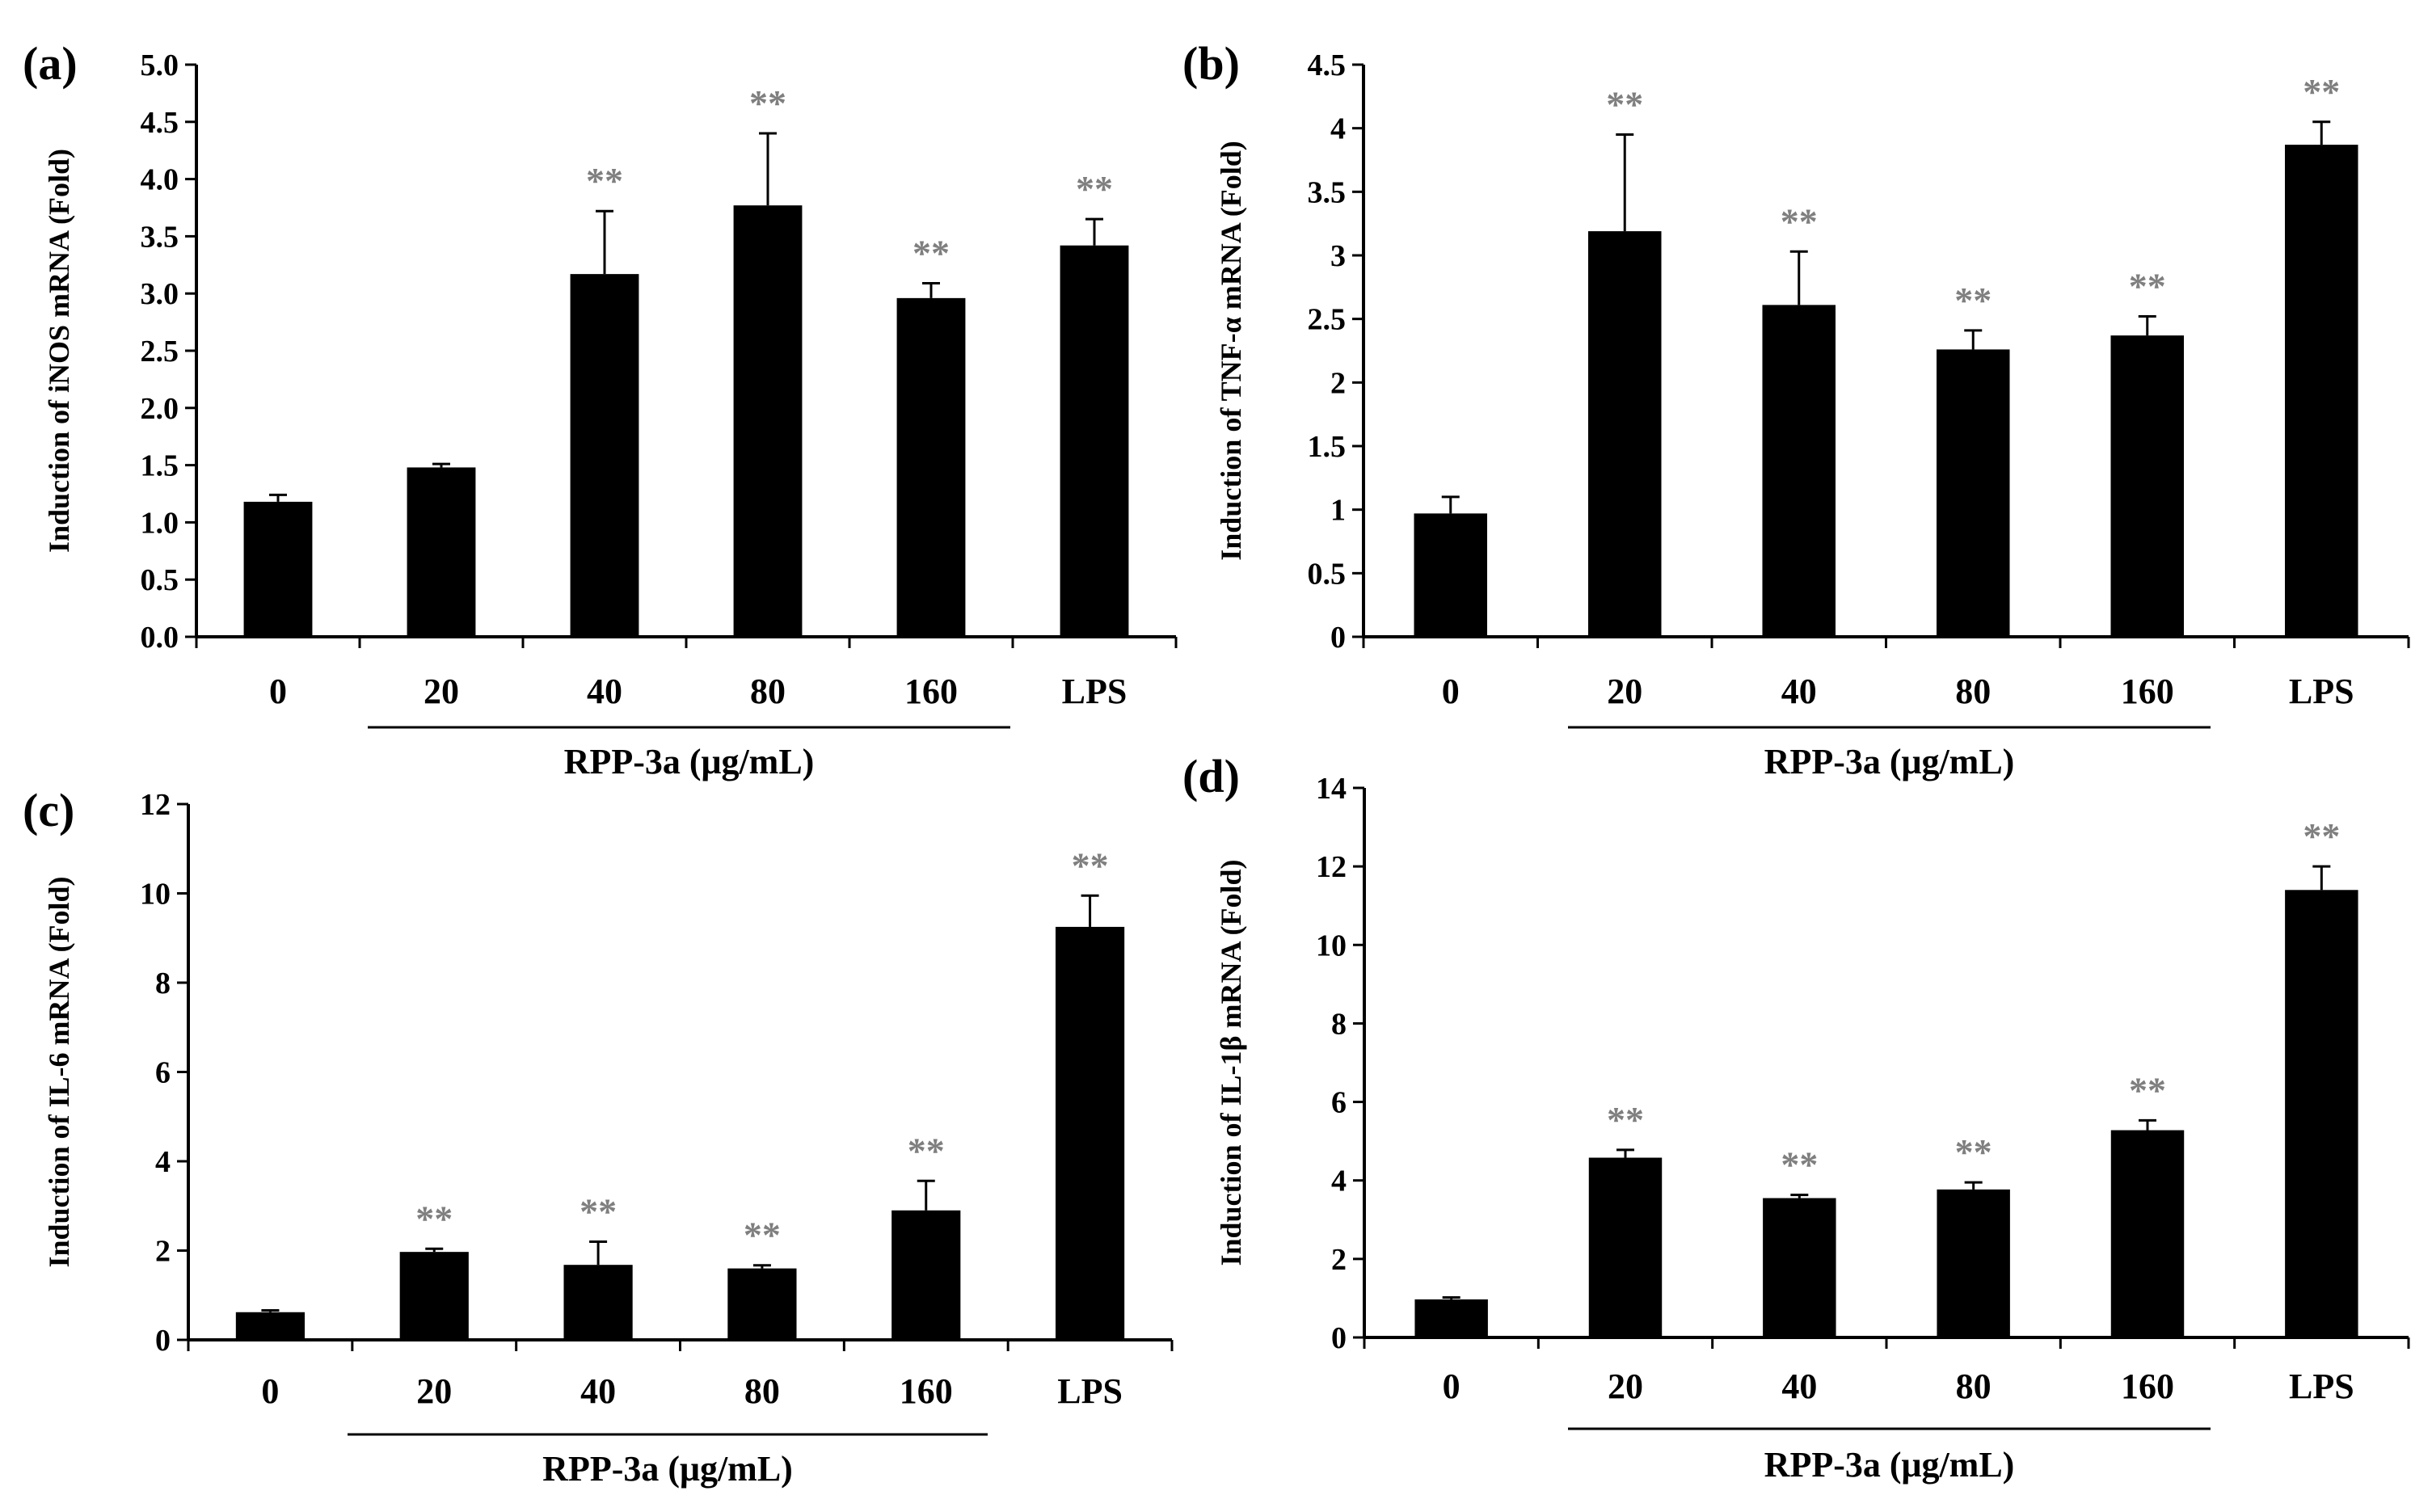 This screenshot has height=1512, width=2432. What do you see at coordinates (2321, 691) in the screenshot?
I see `panel-b-category-label: LPS` at bounding box center [2321, 691].